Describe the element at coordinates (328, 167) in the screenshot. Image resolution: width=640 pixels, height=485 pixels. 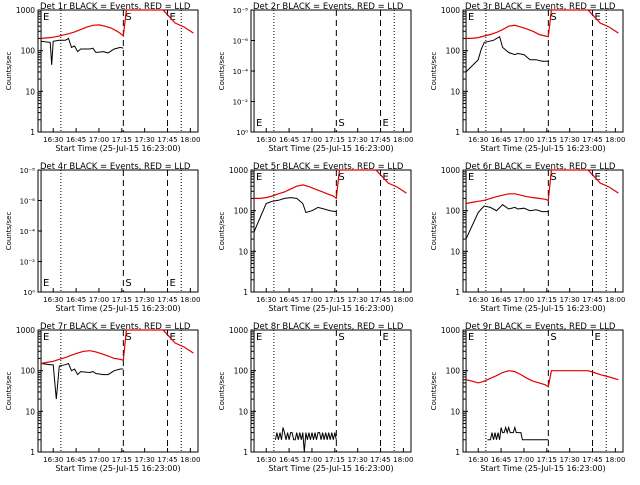
I see `panel-title: Det 5r BLACK = Events, RED = LLD` at that location.